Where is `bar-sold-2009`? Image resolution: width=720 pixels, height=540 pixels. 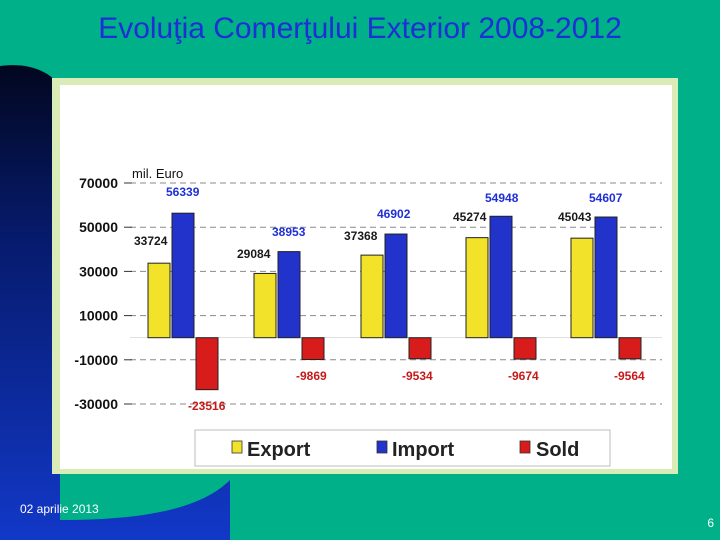
bar-sold-2009 is located at coordinates (313, 349).